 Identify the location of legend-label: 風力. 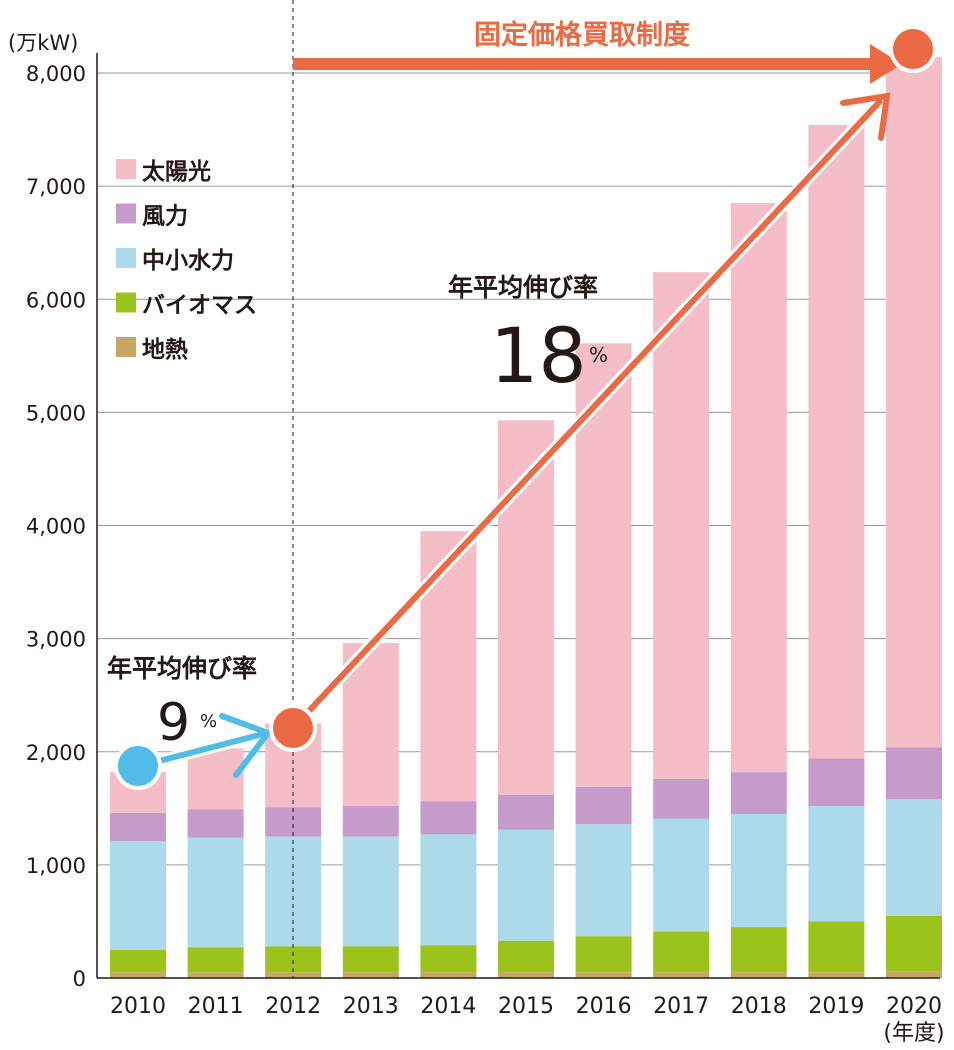
(165, 217).